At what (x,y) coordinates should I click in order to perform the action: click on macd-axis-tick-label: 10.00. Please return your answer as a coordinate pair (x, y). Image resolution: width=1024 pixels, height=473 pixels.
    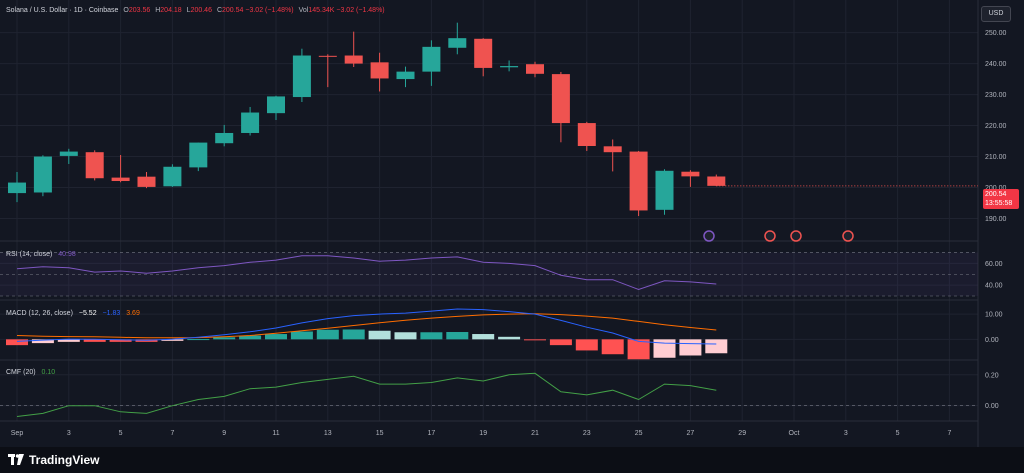
    Looking at the image, I should click on (994, 315).